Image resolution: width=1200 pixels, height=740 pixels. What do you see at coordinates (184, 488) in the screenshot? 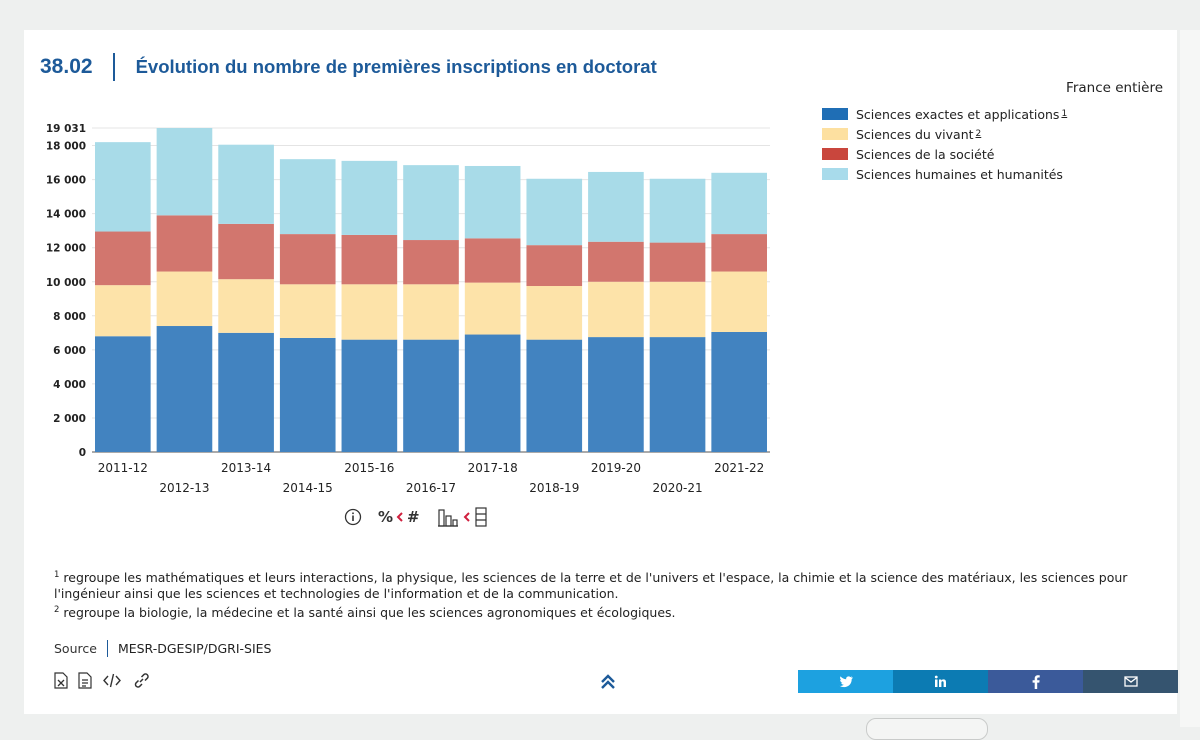
I see `x-tick-label: 2012-13` at bounding box center [184, 488].